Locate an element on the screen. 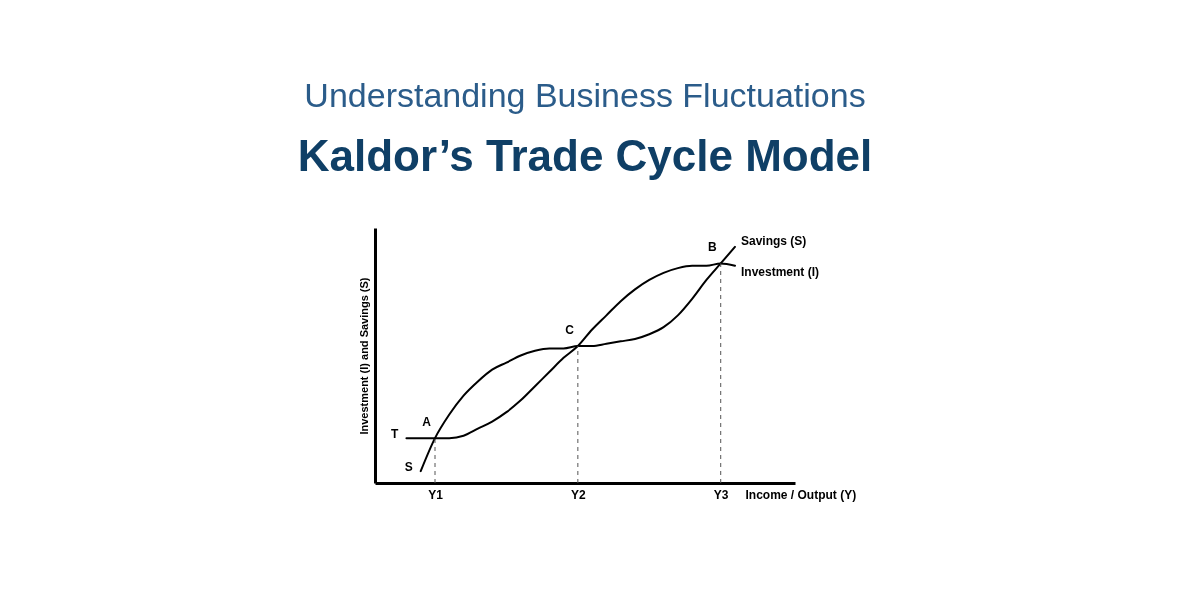  chart-subtitle: Kaldor’s Trade Cycle Model is located at coordinates (585, 155).